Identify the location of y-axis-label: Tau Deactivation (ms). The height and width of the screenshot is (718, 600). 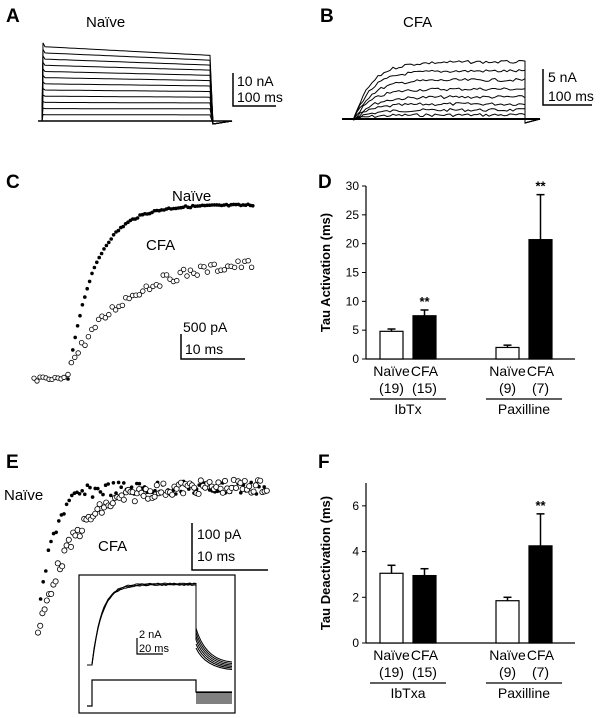
(325, 563).